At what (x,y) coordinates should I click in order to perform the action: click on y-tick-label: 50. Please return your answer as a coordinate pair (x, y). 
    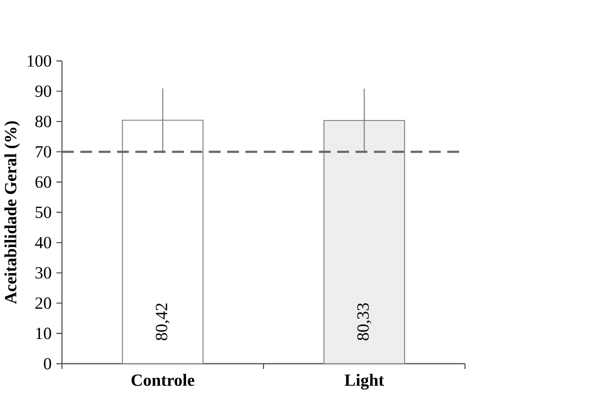
    Looking at the image, I should click on (44, 212).